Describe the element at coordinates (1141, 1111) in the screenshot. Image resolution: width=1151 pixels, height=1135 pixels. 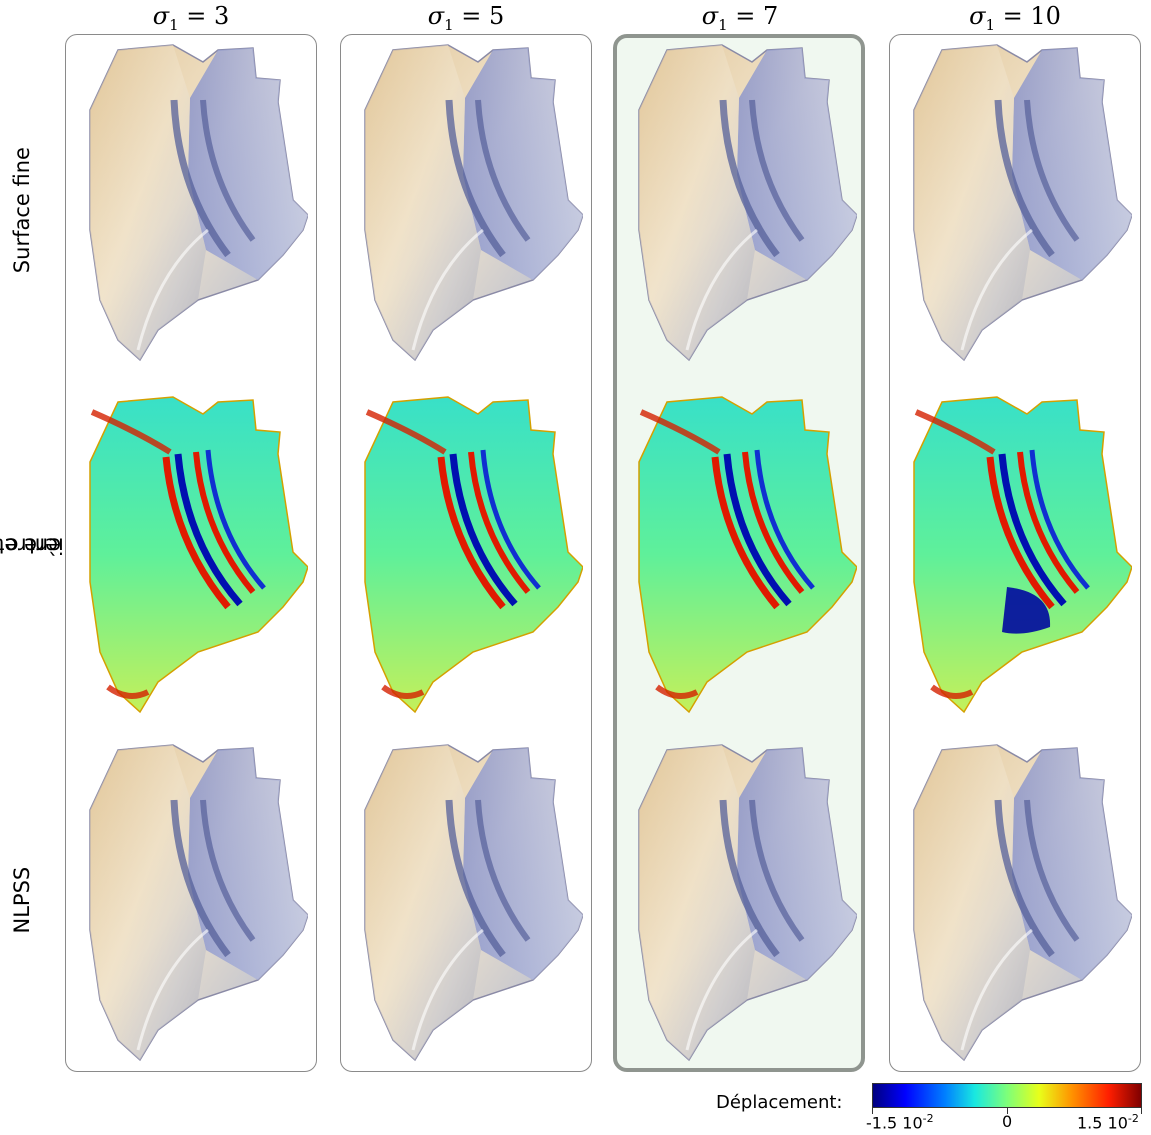
I see `colorbar-tick-max` at that location.